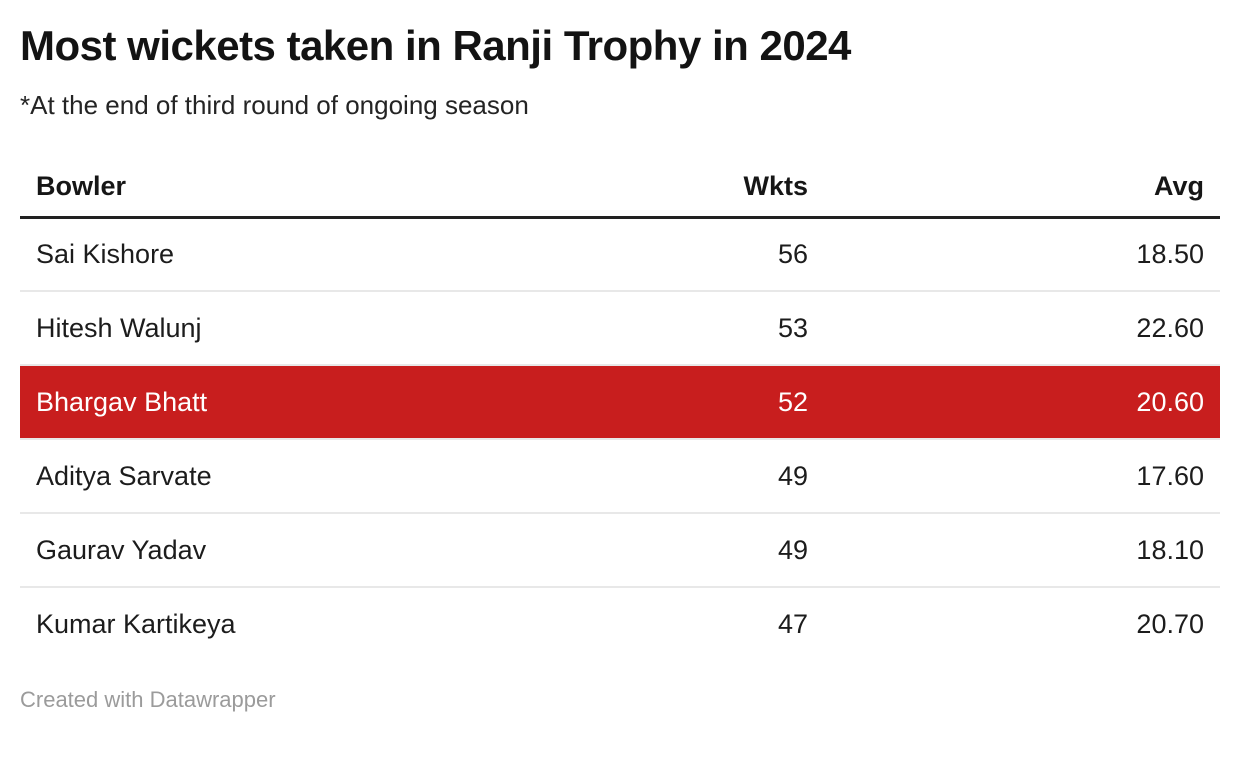  Describe the element at coordinates (1022, 329) in the screenshot. I see `avg-value: 22.60` at that location.